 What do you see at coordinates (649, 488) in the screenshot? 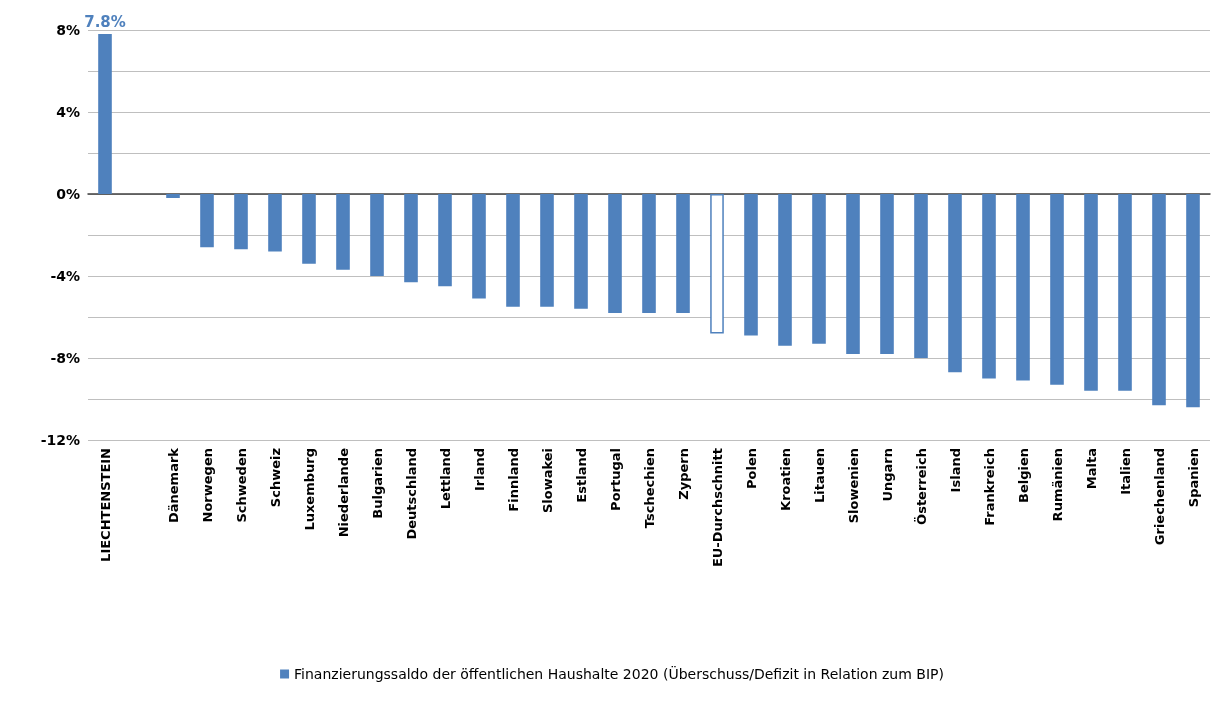
I see `x-tick-label: Tschechien` at bounding box center [649, 488].